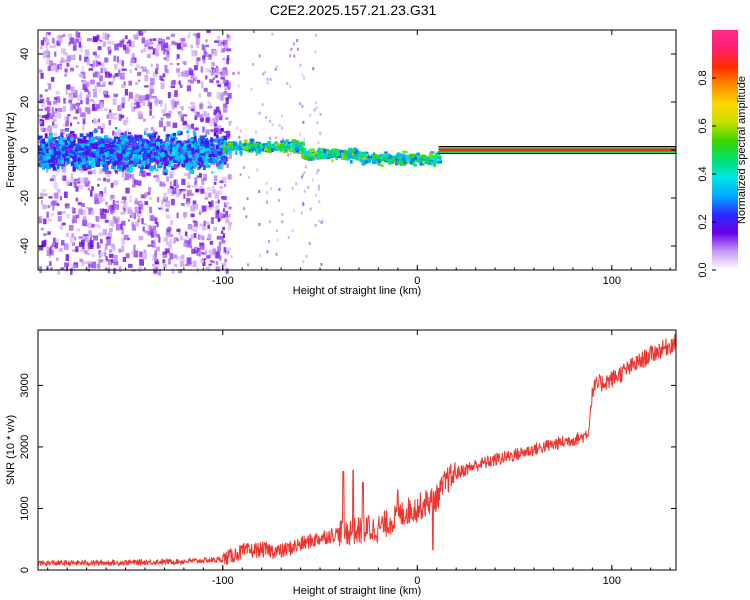  What do you see at coordinates (353, 10) in the screenshot?
I see `figure-title: C2E2.2025.157.21.23.G31` at bounding box center [353, 10].